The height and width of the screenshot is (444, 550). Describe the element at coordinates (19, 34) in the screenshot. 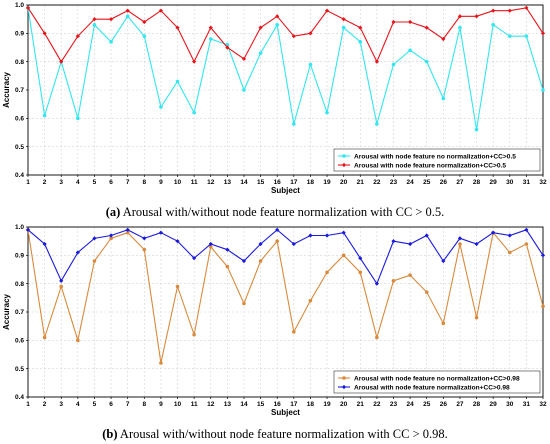

I see `chart-a-y-tick-label: 0.9` at that location.